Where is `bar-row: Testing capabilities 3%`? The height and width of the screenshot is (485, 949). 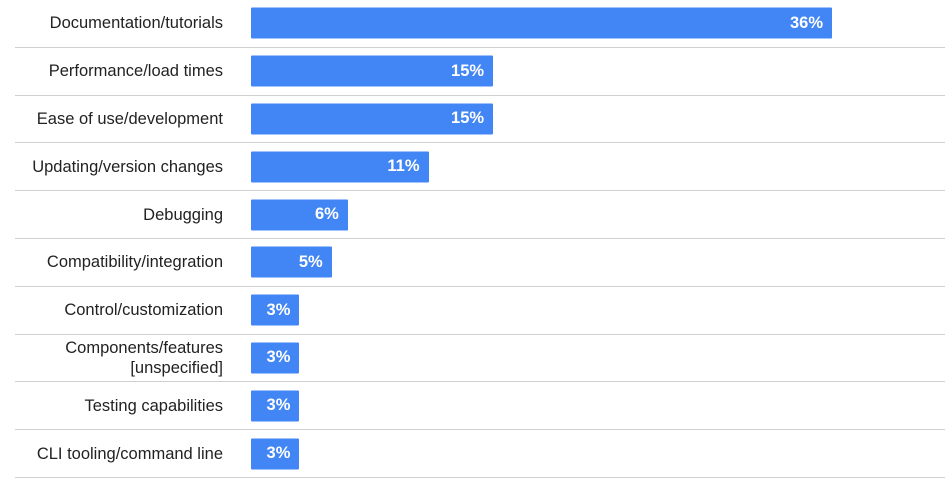 bar-row: Testing capabilities 3% is located at coordinates (480, 406).